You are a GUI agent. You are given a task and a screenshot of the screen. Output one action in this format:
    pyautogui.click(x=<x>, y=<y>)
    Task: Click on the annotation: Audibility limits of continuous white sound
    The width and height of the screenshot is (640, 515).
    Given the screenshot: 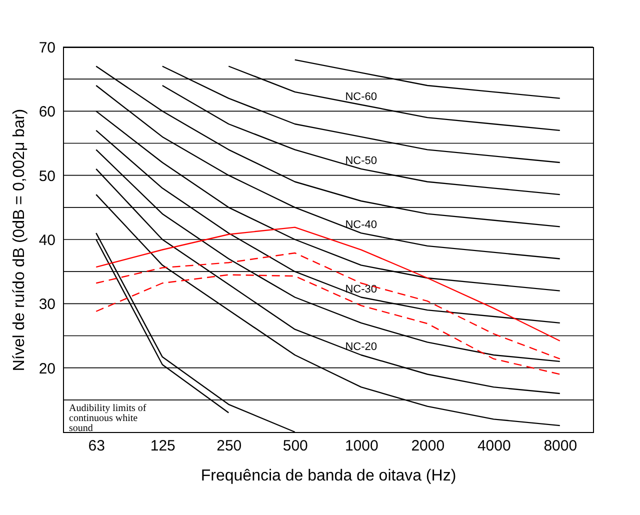 What is the action you would take?
    pyautogui.click(x=108, y=418)
    